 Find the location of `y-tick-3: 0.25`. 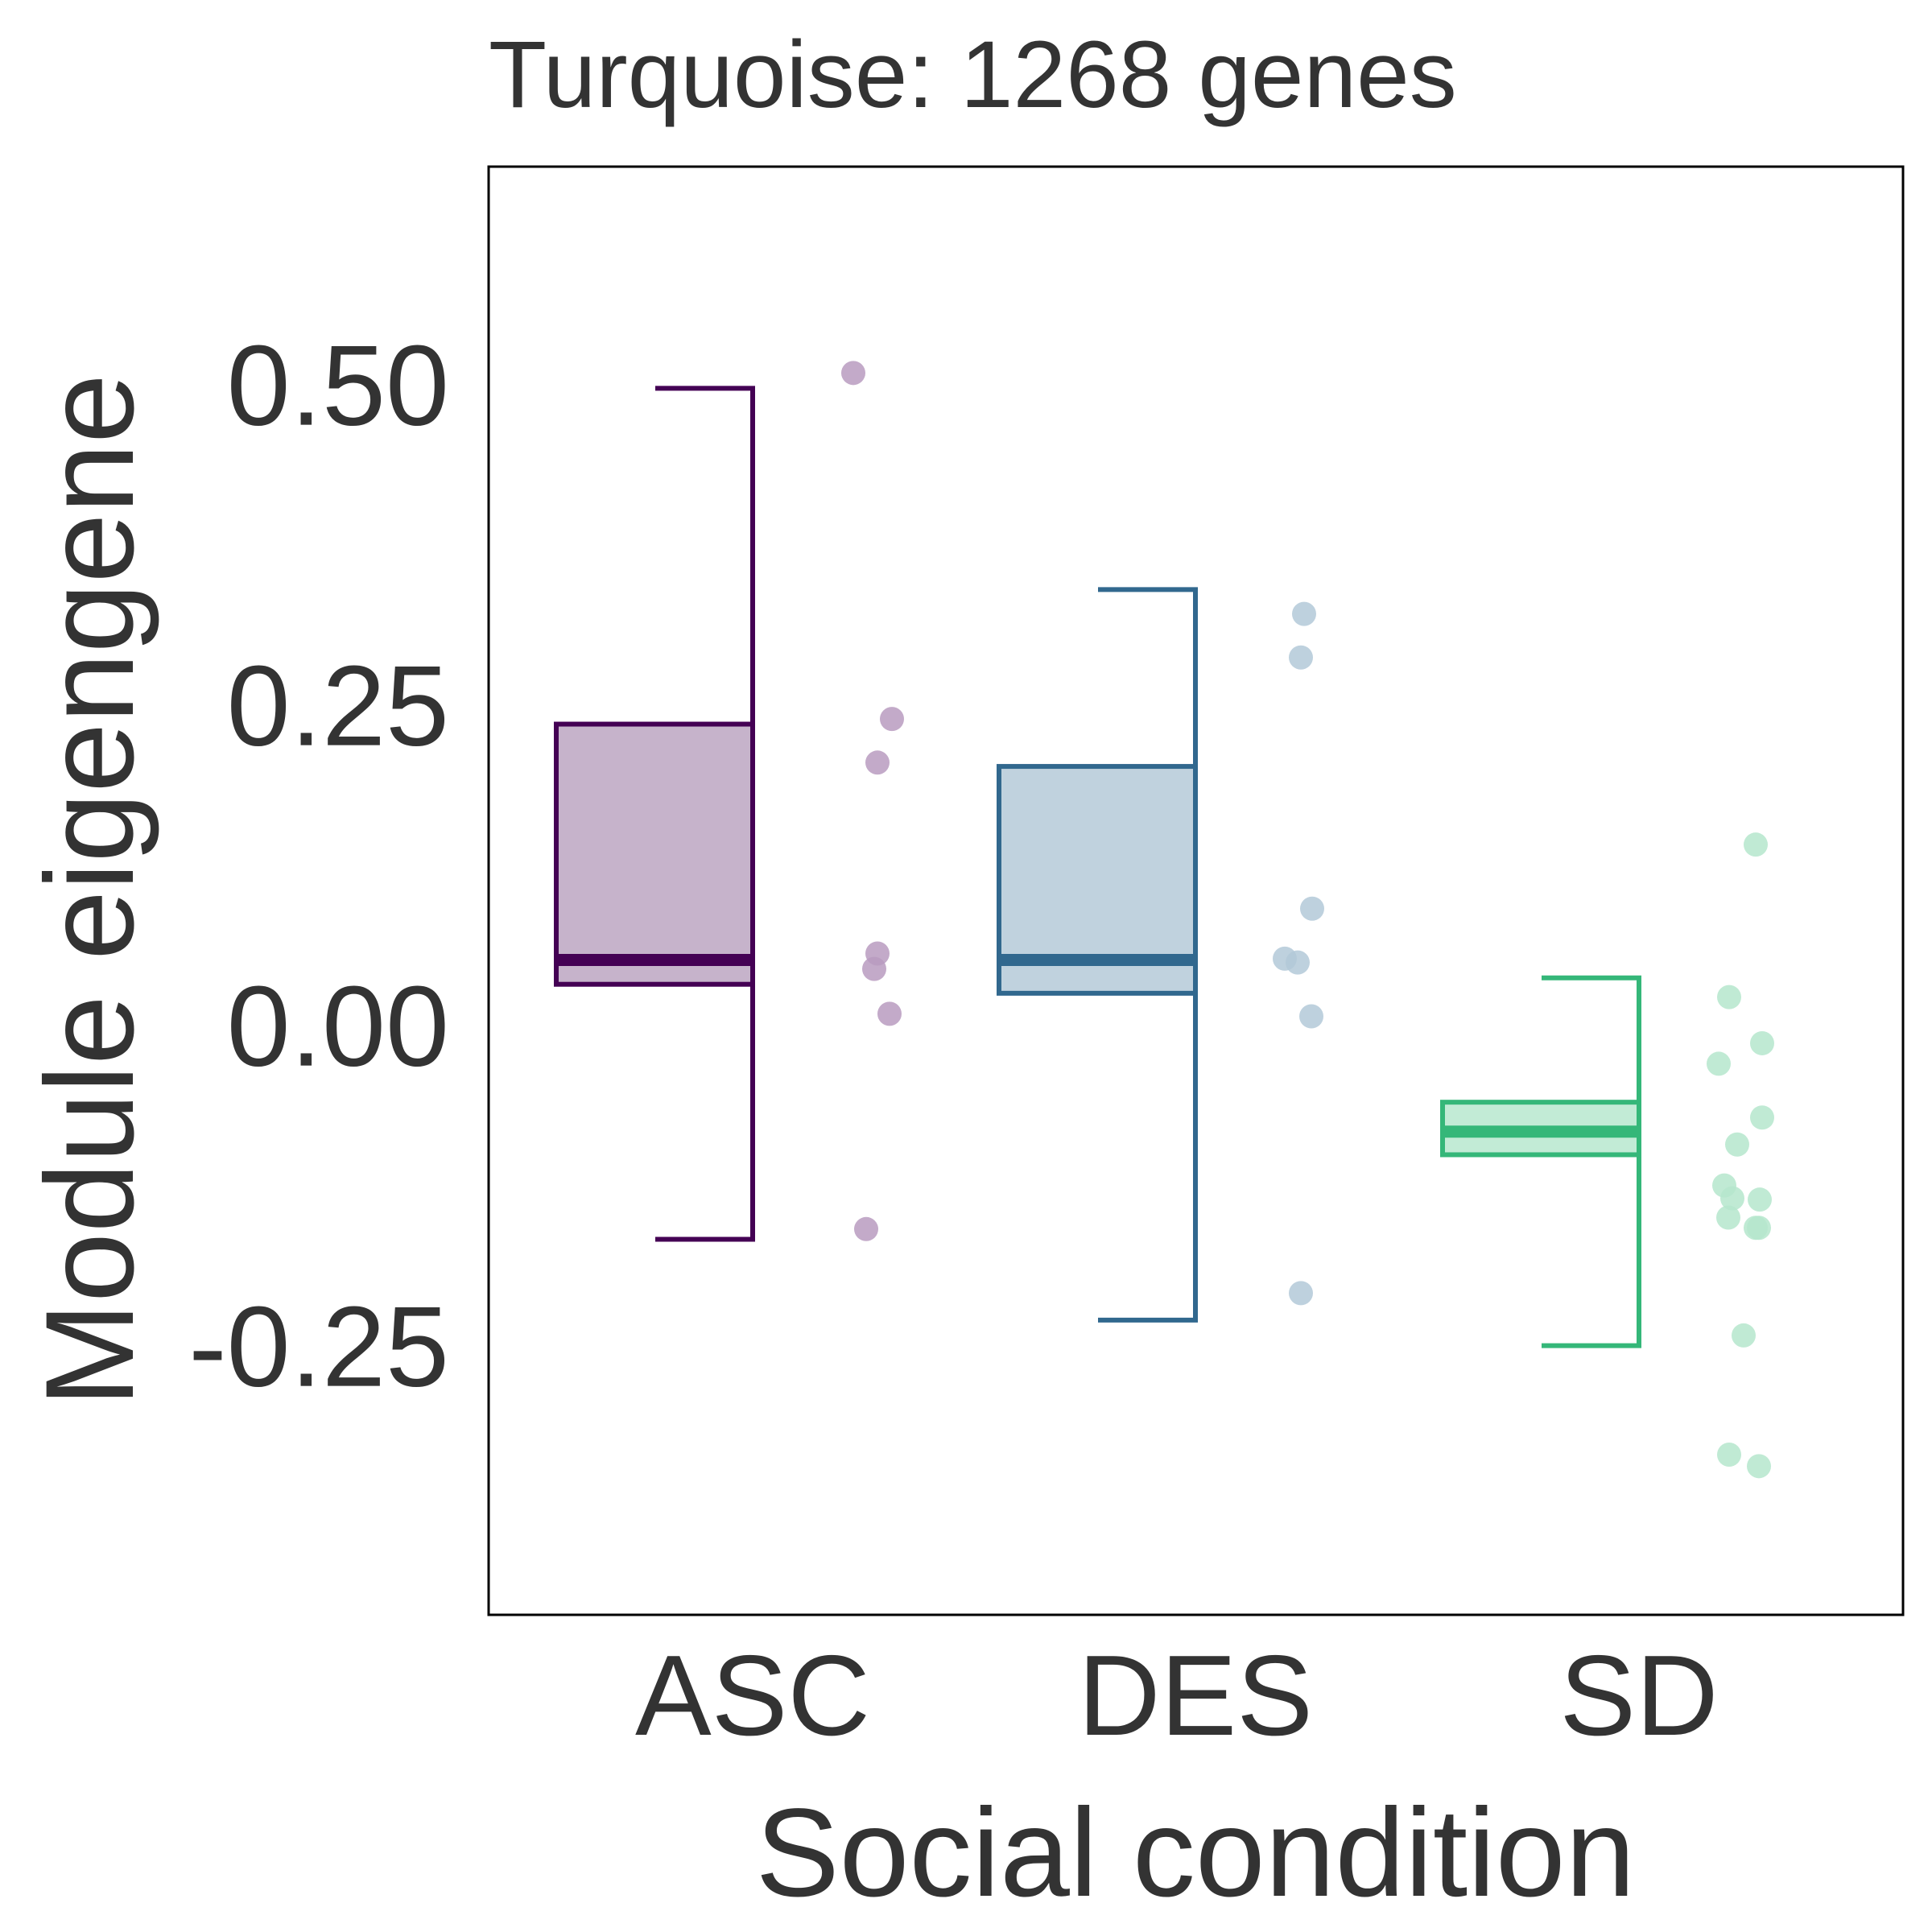

y-tick-3: 0.25 is located at coordinates (338, 706).